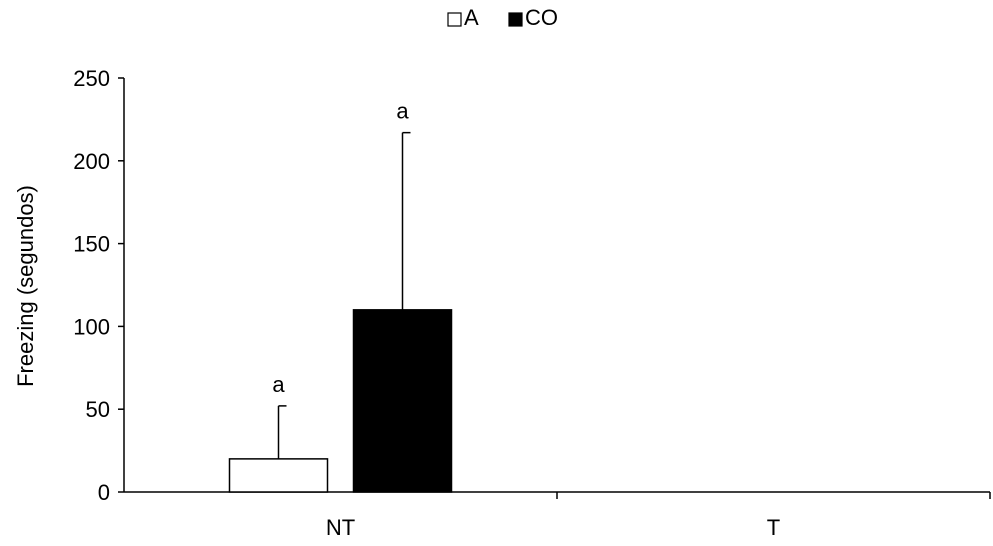  Describe the element at coordinates (91, 161) in the screenshot. I see `y-tick-label: 200` at that location.